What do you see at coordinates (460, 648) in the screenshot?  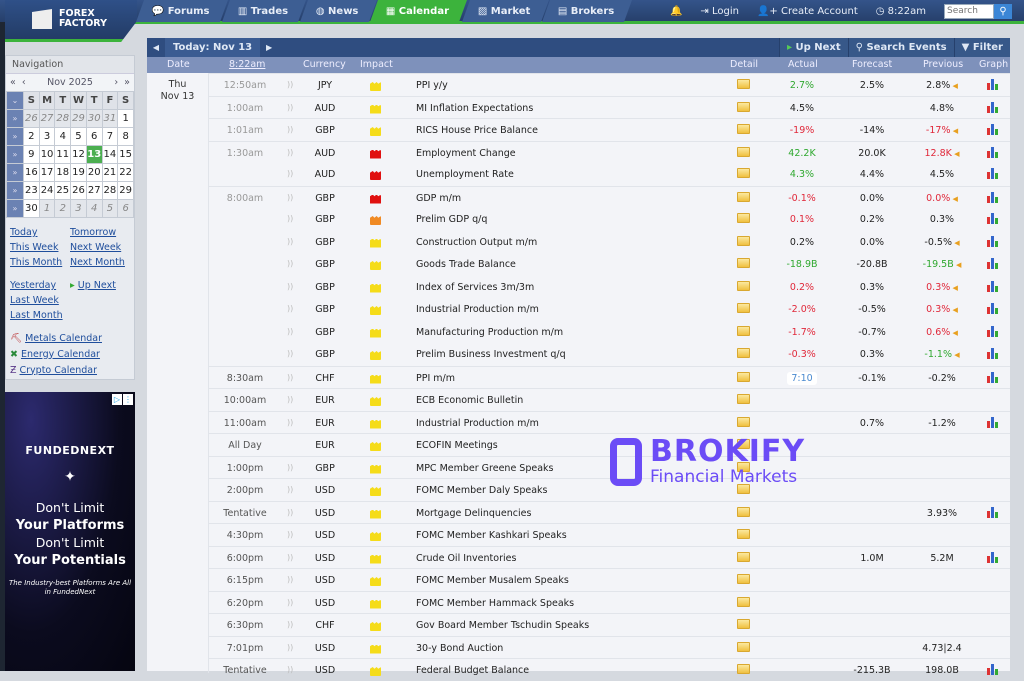 I see `event-title: 30-y Bond Auction` at bounding box center [460, 648].